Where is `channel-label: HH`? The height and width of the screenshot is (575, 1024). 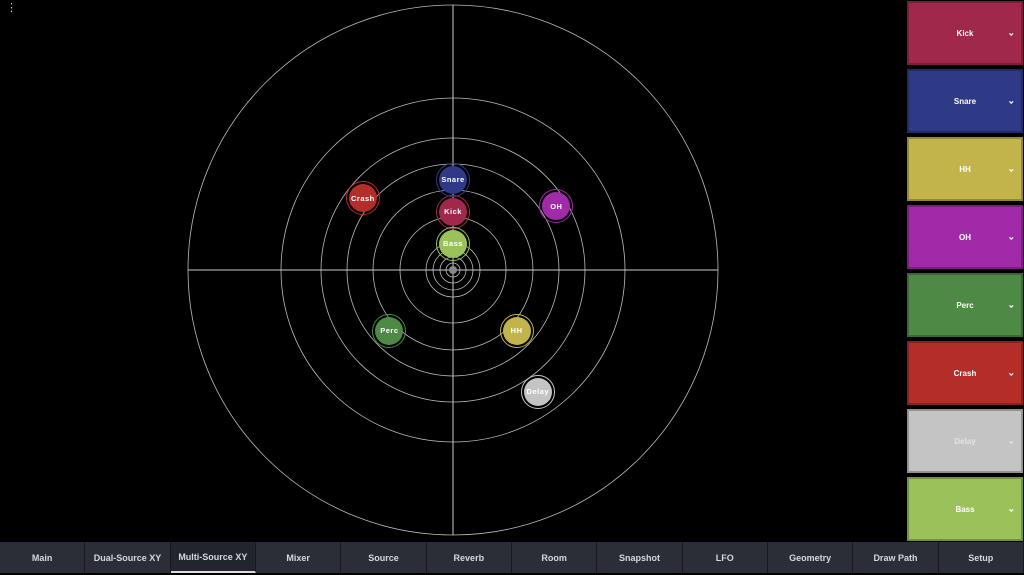 channel-label: HH is located at coordinates (965, 169).